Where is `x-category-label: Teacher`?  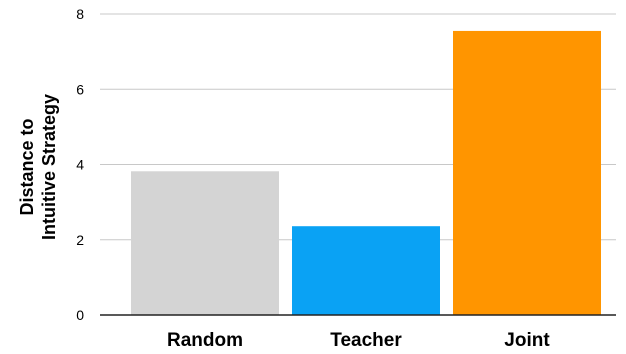
x-category-label: Teacher is located at coordinates (366, 340).